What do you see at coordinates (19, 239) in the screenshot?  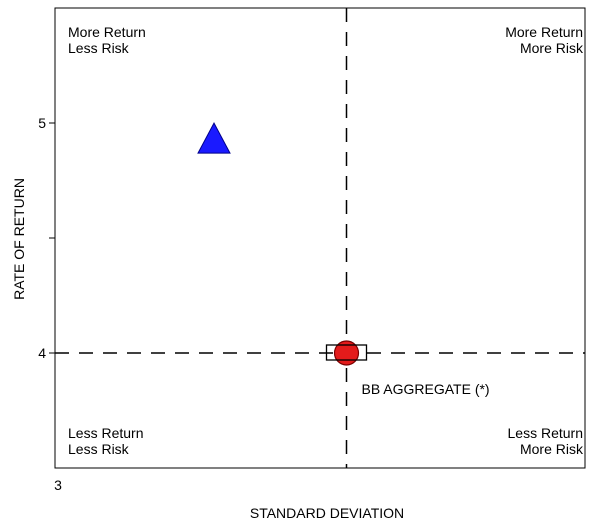 I see `y-axis-label: RATE OF RETURN` at bounding box center [19, 239].